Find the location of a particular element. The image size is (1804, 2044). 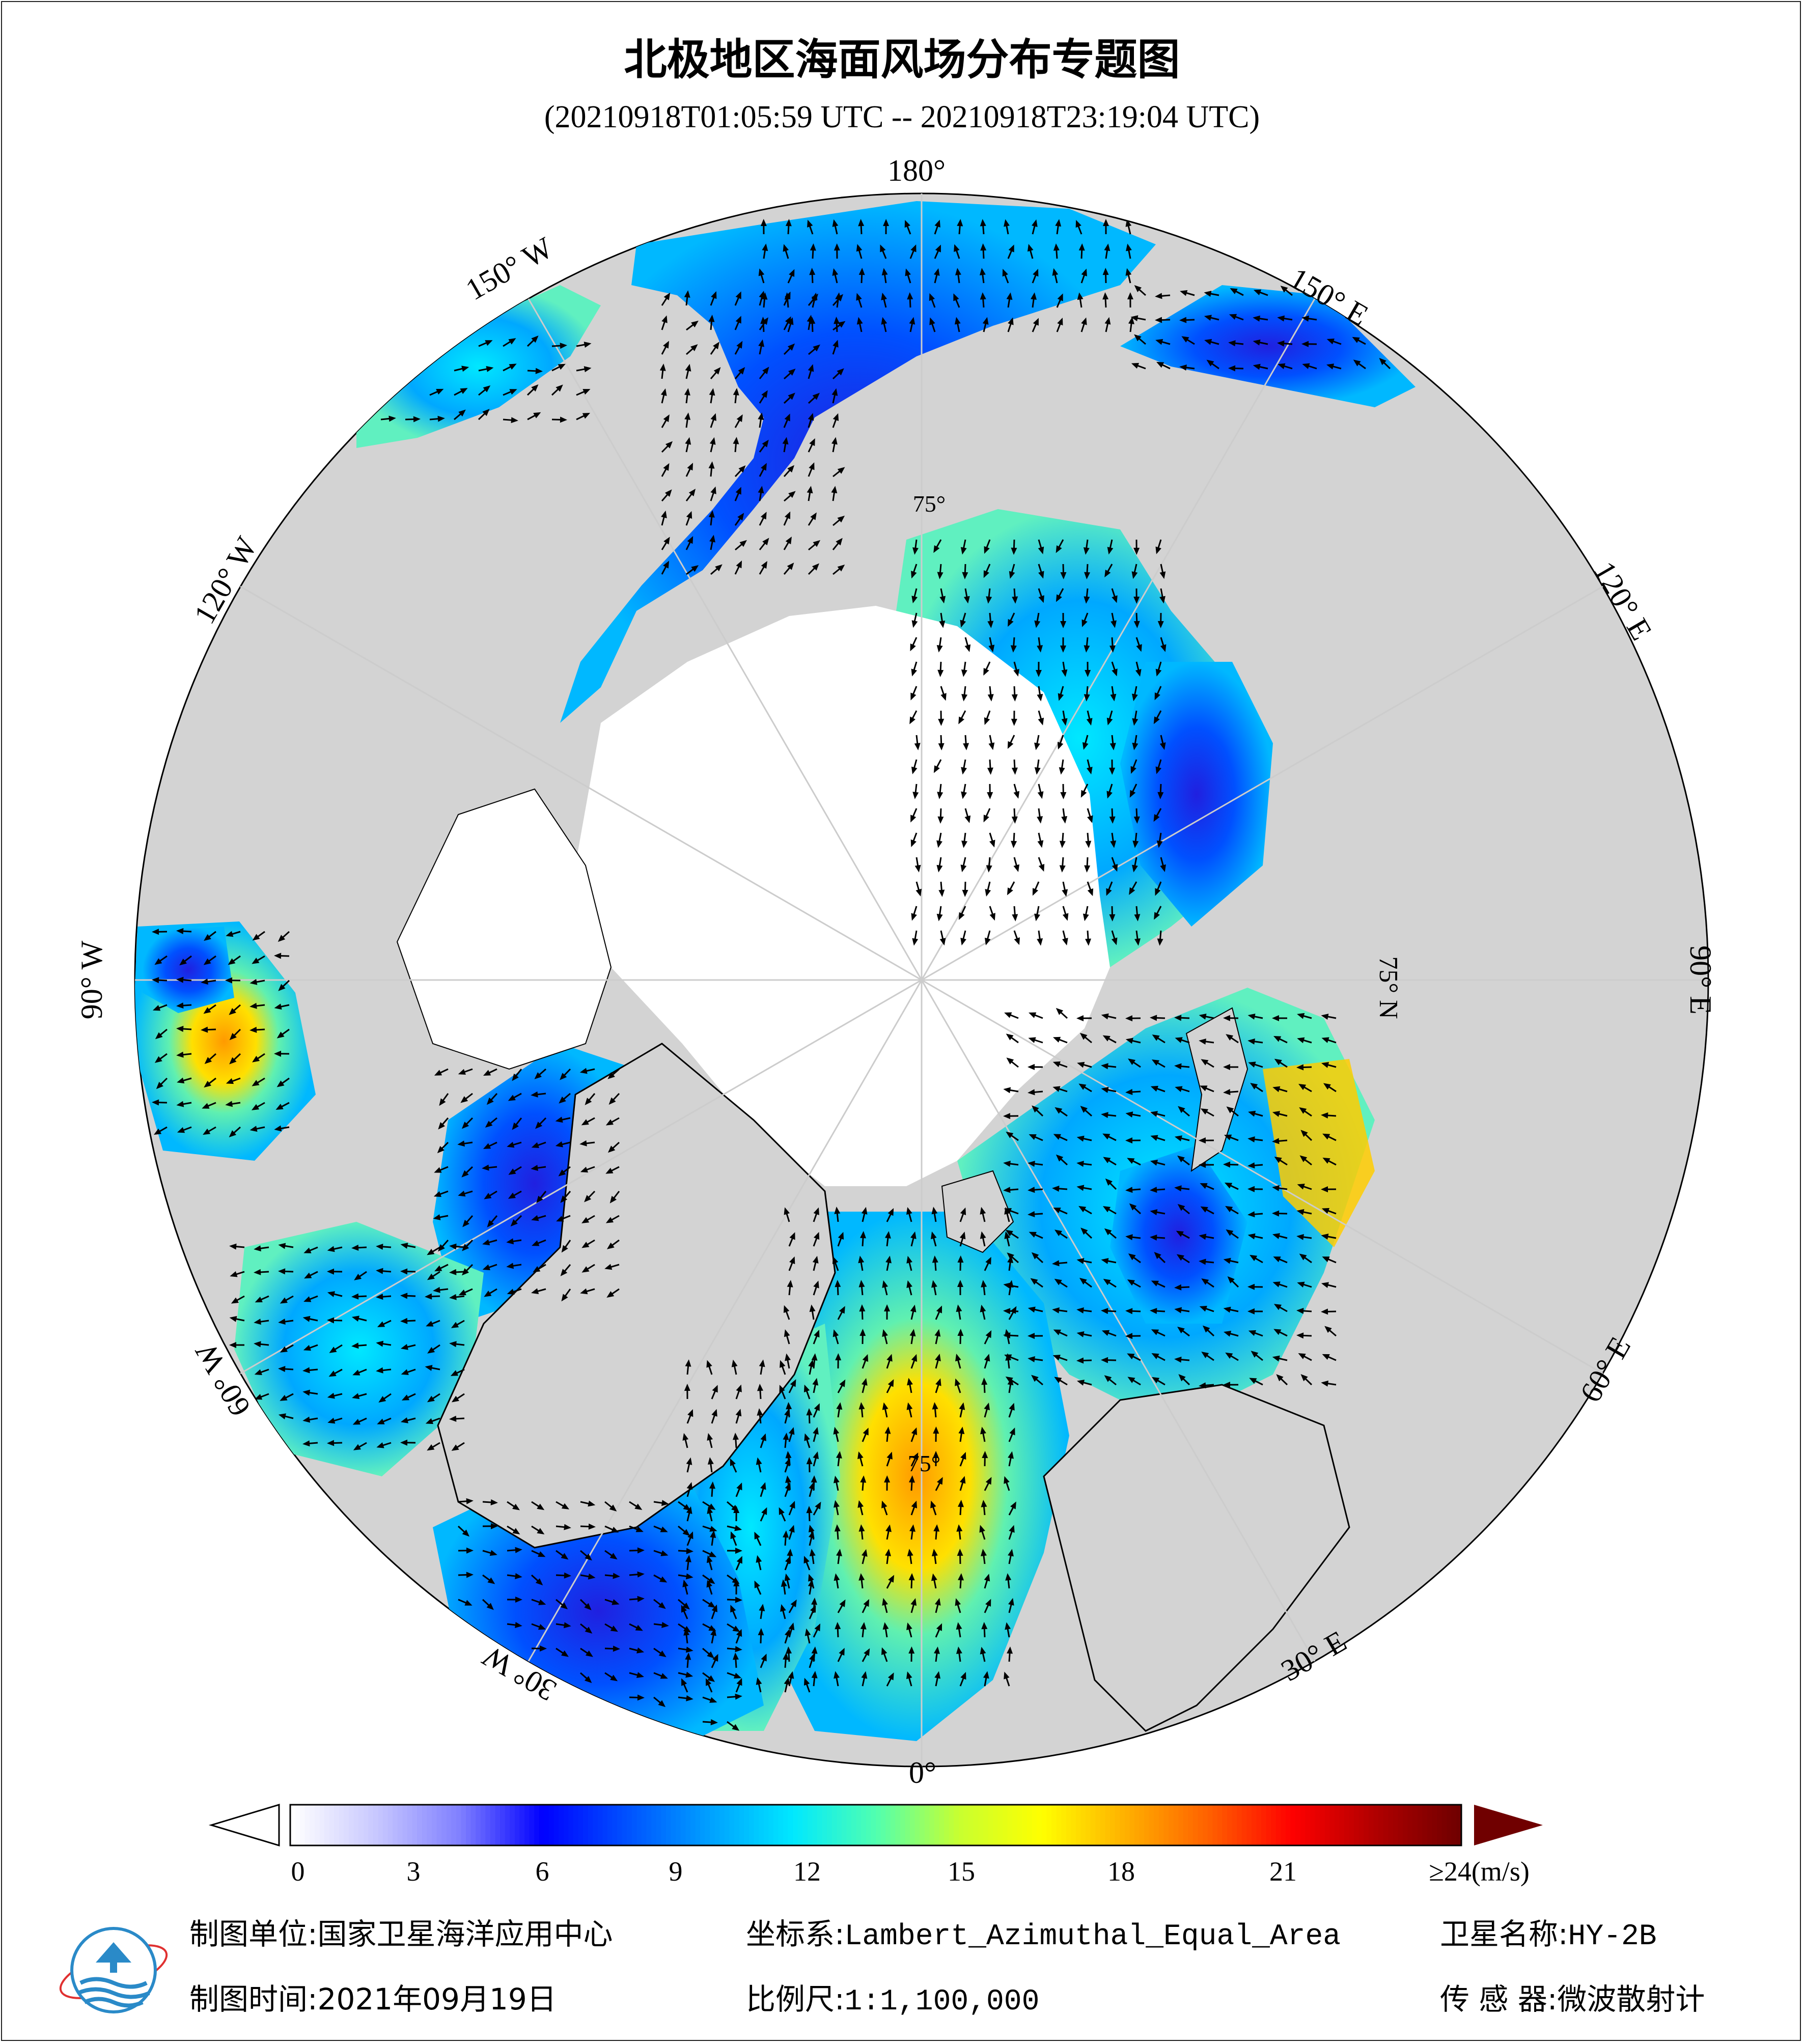

cbar-tick-6: 6 is located at coordinates (542, 1871).